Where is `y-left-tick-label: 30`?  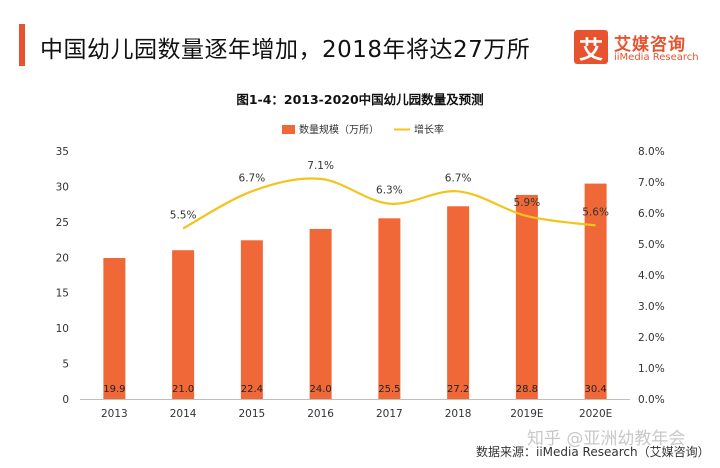 y-left-tick-label: 30 is located at coordinates (62, 187).